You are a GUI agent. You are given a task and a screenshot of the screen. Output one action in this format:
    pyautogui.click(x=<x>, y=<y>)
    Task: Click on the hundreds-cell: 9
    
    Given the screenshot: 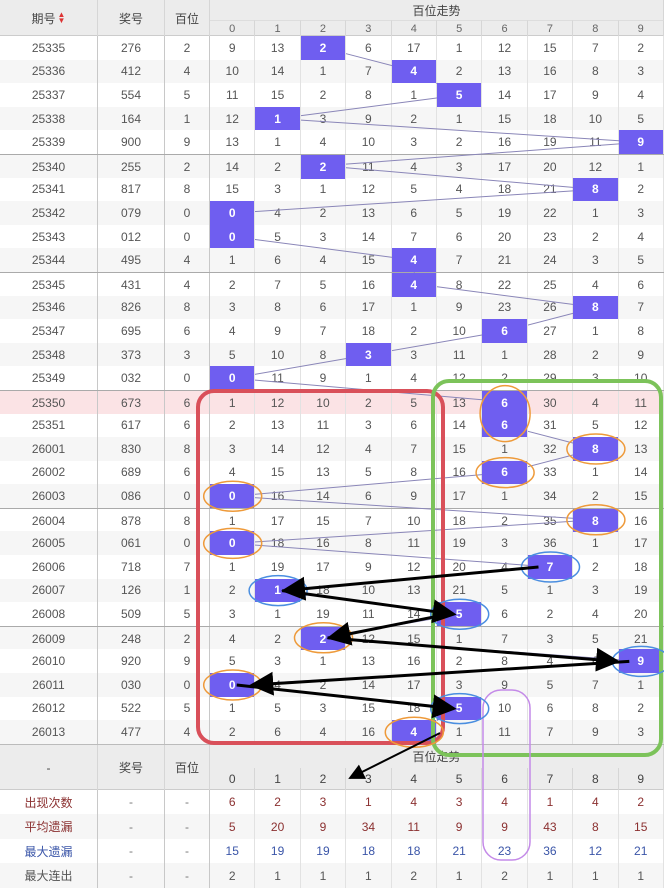 What is the action you would take?
    pyautogui.click(x=187, y=142)
    